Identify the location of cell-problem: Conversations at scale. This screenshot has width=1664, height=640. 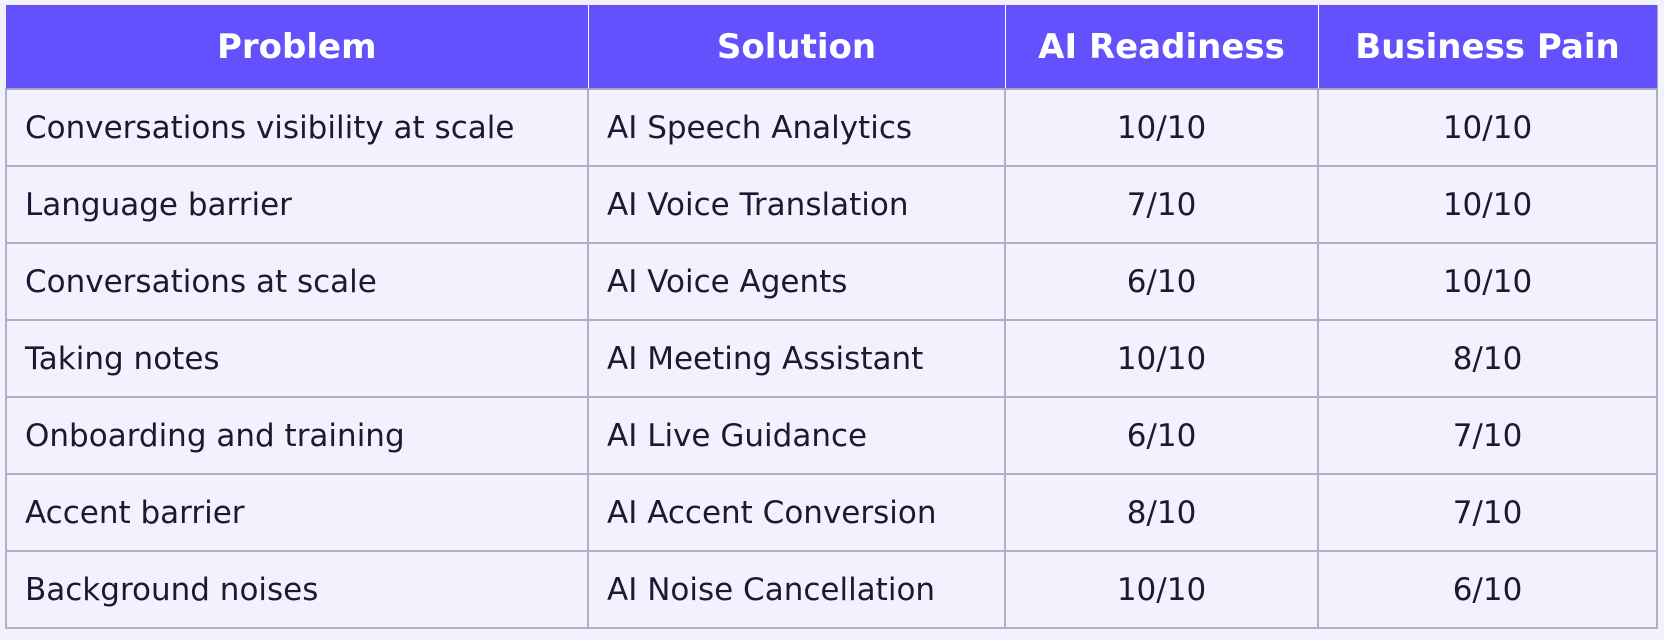
(297, 281).